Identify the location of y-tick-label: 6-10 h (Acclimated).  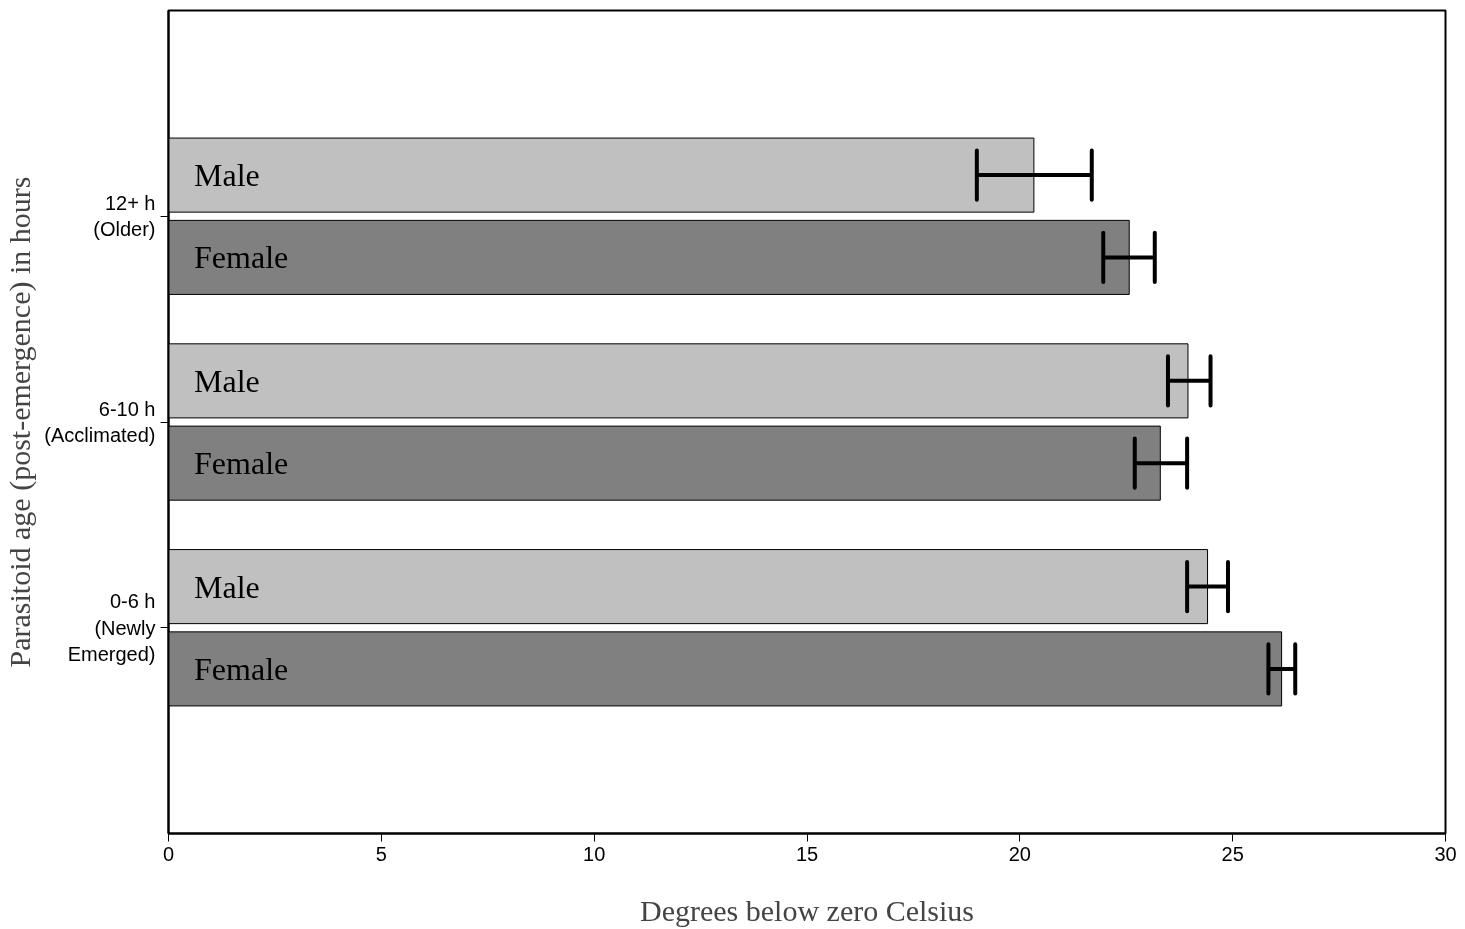
(100, 422).